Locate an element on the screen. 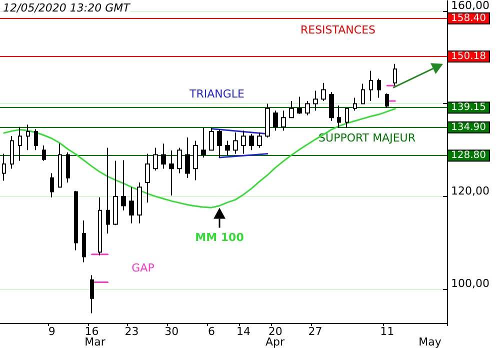  text: Mar is located at coordinates (95, 342).